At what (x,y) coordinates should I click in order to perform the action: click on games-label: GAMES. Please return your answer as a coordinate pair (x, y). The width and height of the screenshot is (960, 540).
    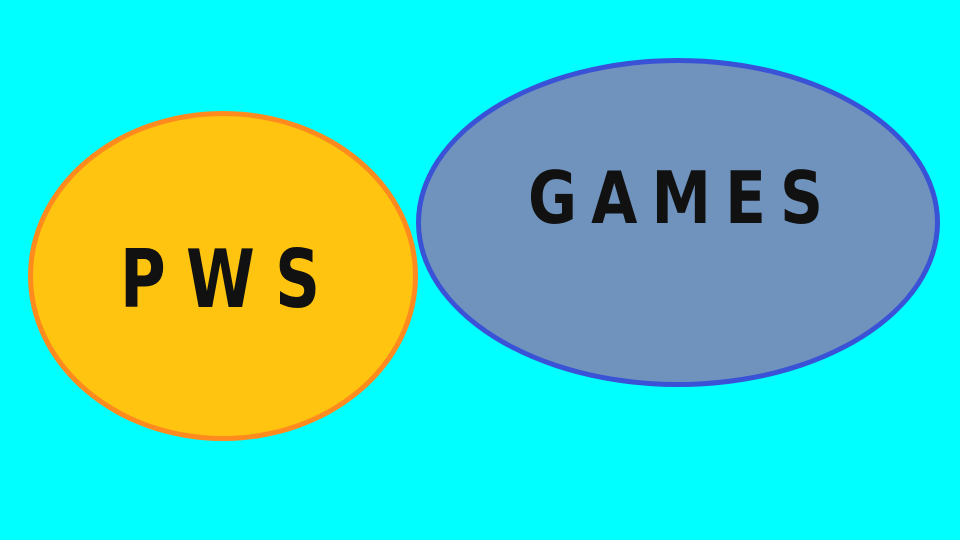
    Looking at the image, I should click on (683, 198).